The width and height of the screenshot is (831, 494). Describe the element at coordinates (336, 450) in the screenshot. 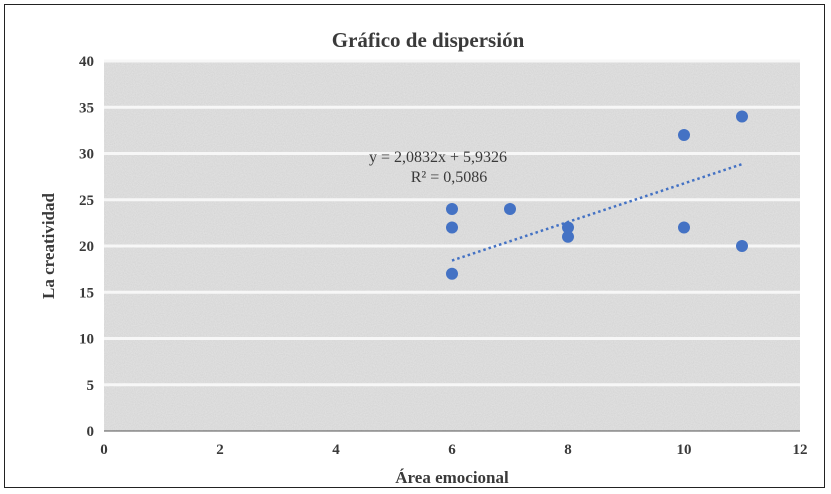

I see `x-tick-label: 4` at that location.